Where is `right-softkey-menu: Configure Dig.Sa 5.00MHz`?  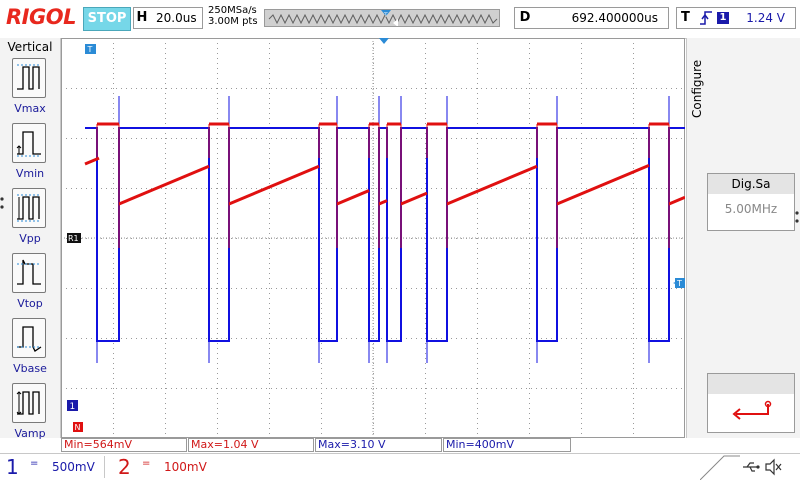
right-softkey-menu: Configure Dig.Sa 5.00MHz is located at coordinates (743, 238).